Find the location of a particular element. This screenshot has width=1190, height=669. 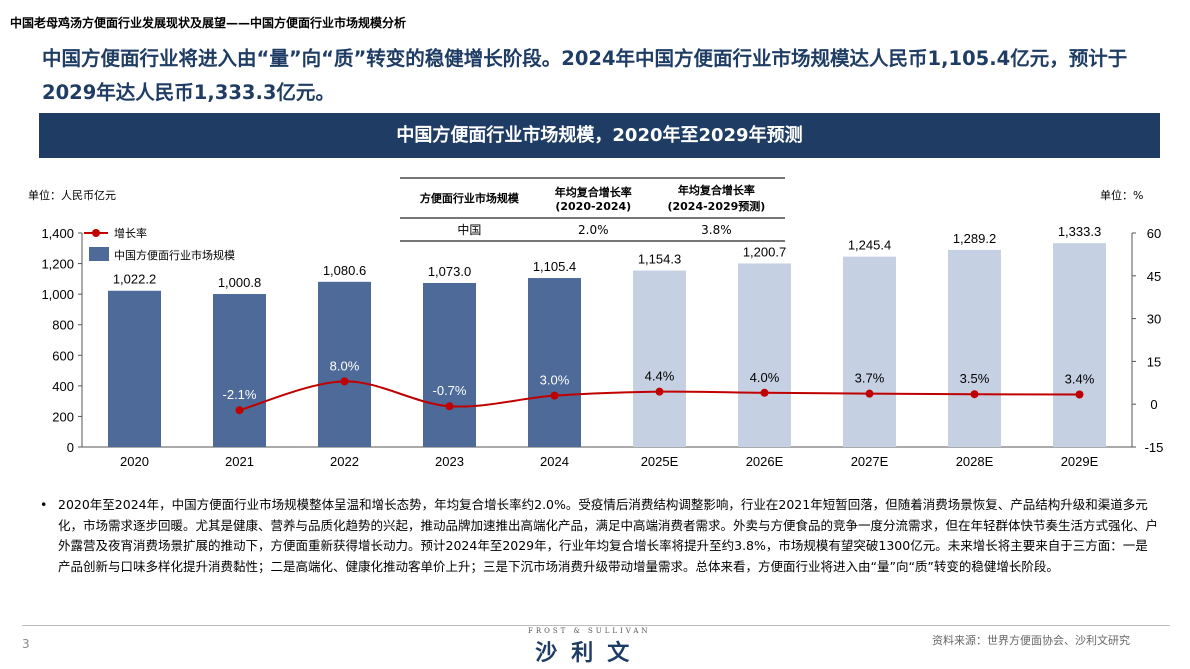

bar-label: 1,154.3 is located at coordinates (659, 259).